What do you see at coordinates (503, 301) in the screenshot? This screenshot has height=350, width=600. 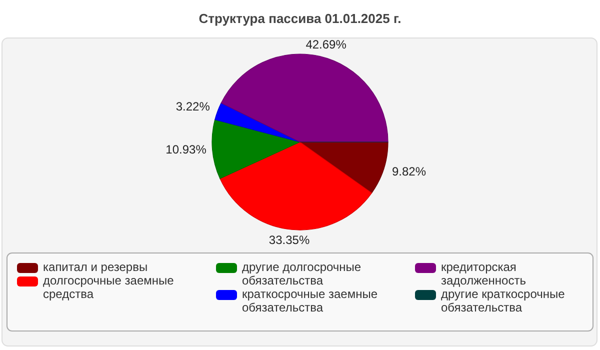 I see `legend-label: другие краткосрочные обязательства` at bounding box center [503, 301].